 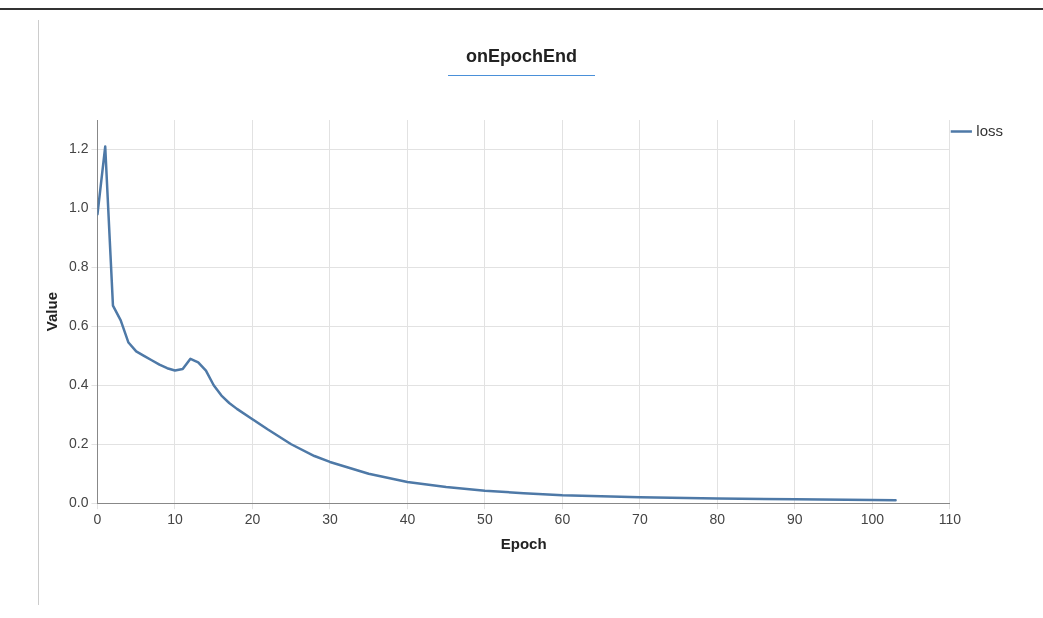 What do you see at coordinates (78, 502) in the screenshot?
I see `y-tick-label: 0.0` at bounding box center [78, 502].